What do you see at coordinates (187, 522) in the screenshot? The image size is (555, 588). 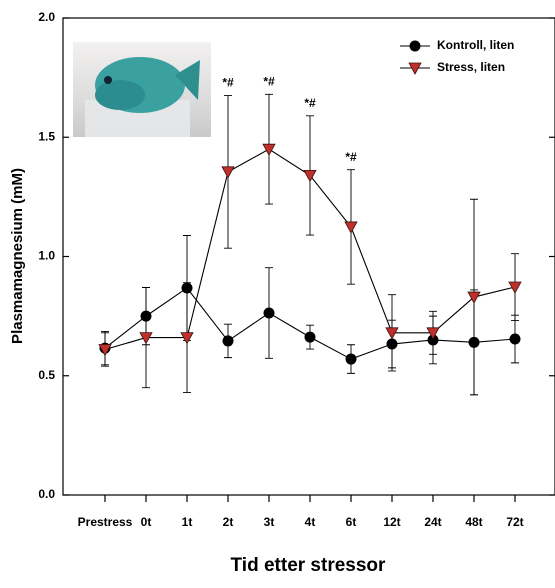 I see `x-tick-label: 1t` at bounding box center [187, 522].